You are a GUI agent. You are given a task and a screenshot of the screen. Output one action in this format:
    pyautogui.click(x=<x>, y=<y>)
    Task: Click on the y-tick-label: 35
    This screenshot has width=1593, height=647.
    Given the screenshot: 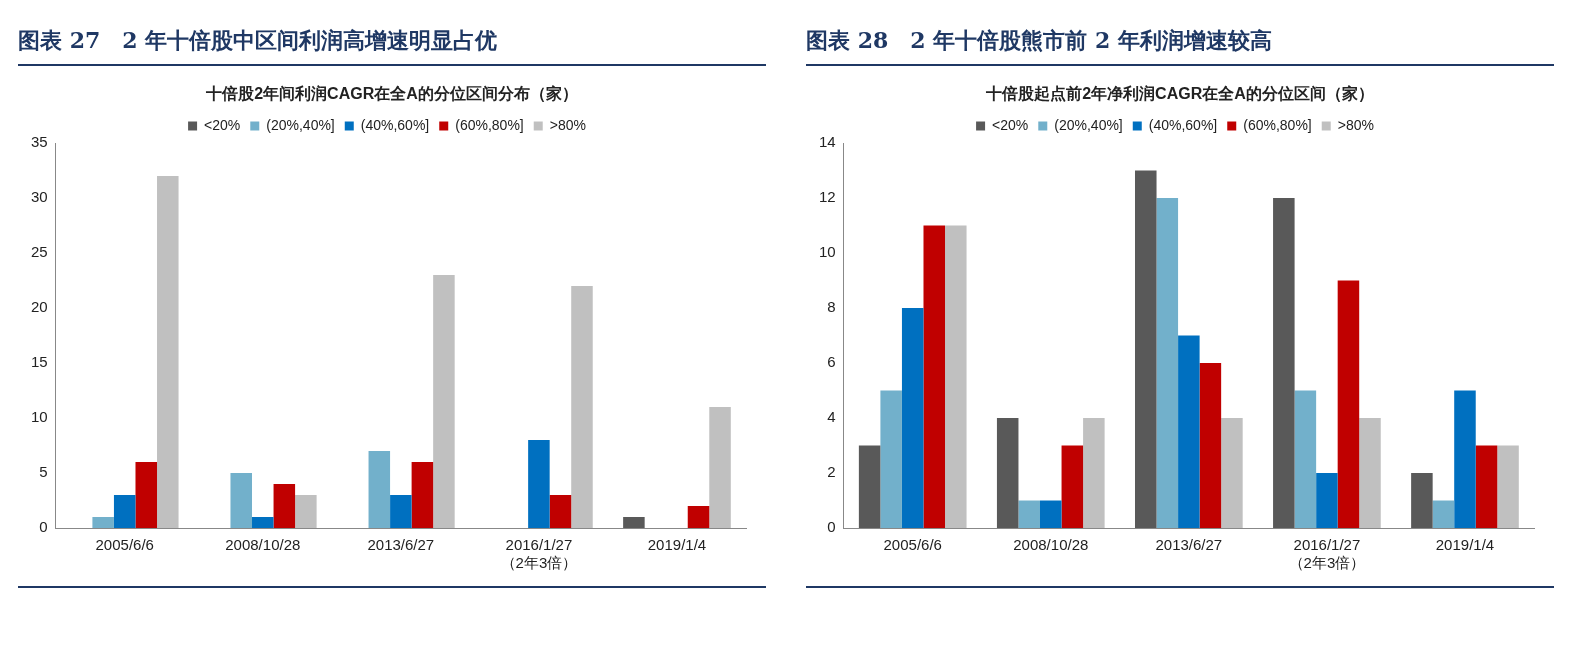 What is the action you would take?
    pyautogui.click(x=39, y=142)
    